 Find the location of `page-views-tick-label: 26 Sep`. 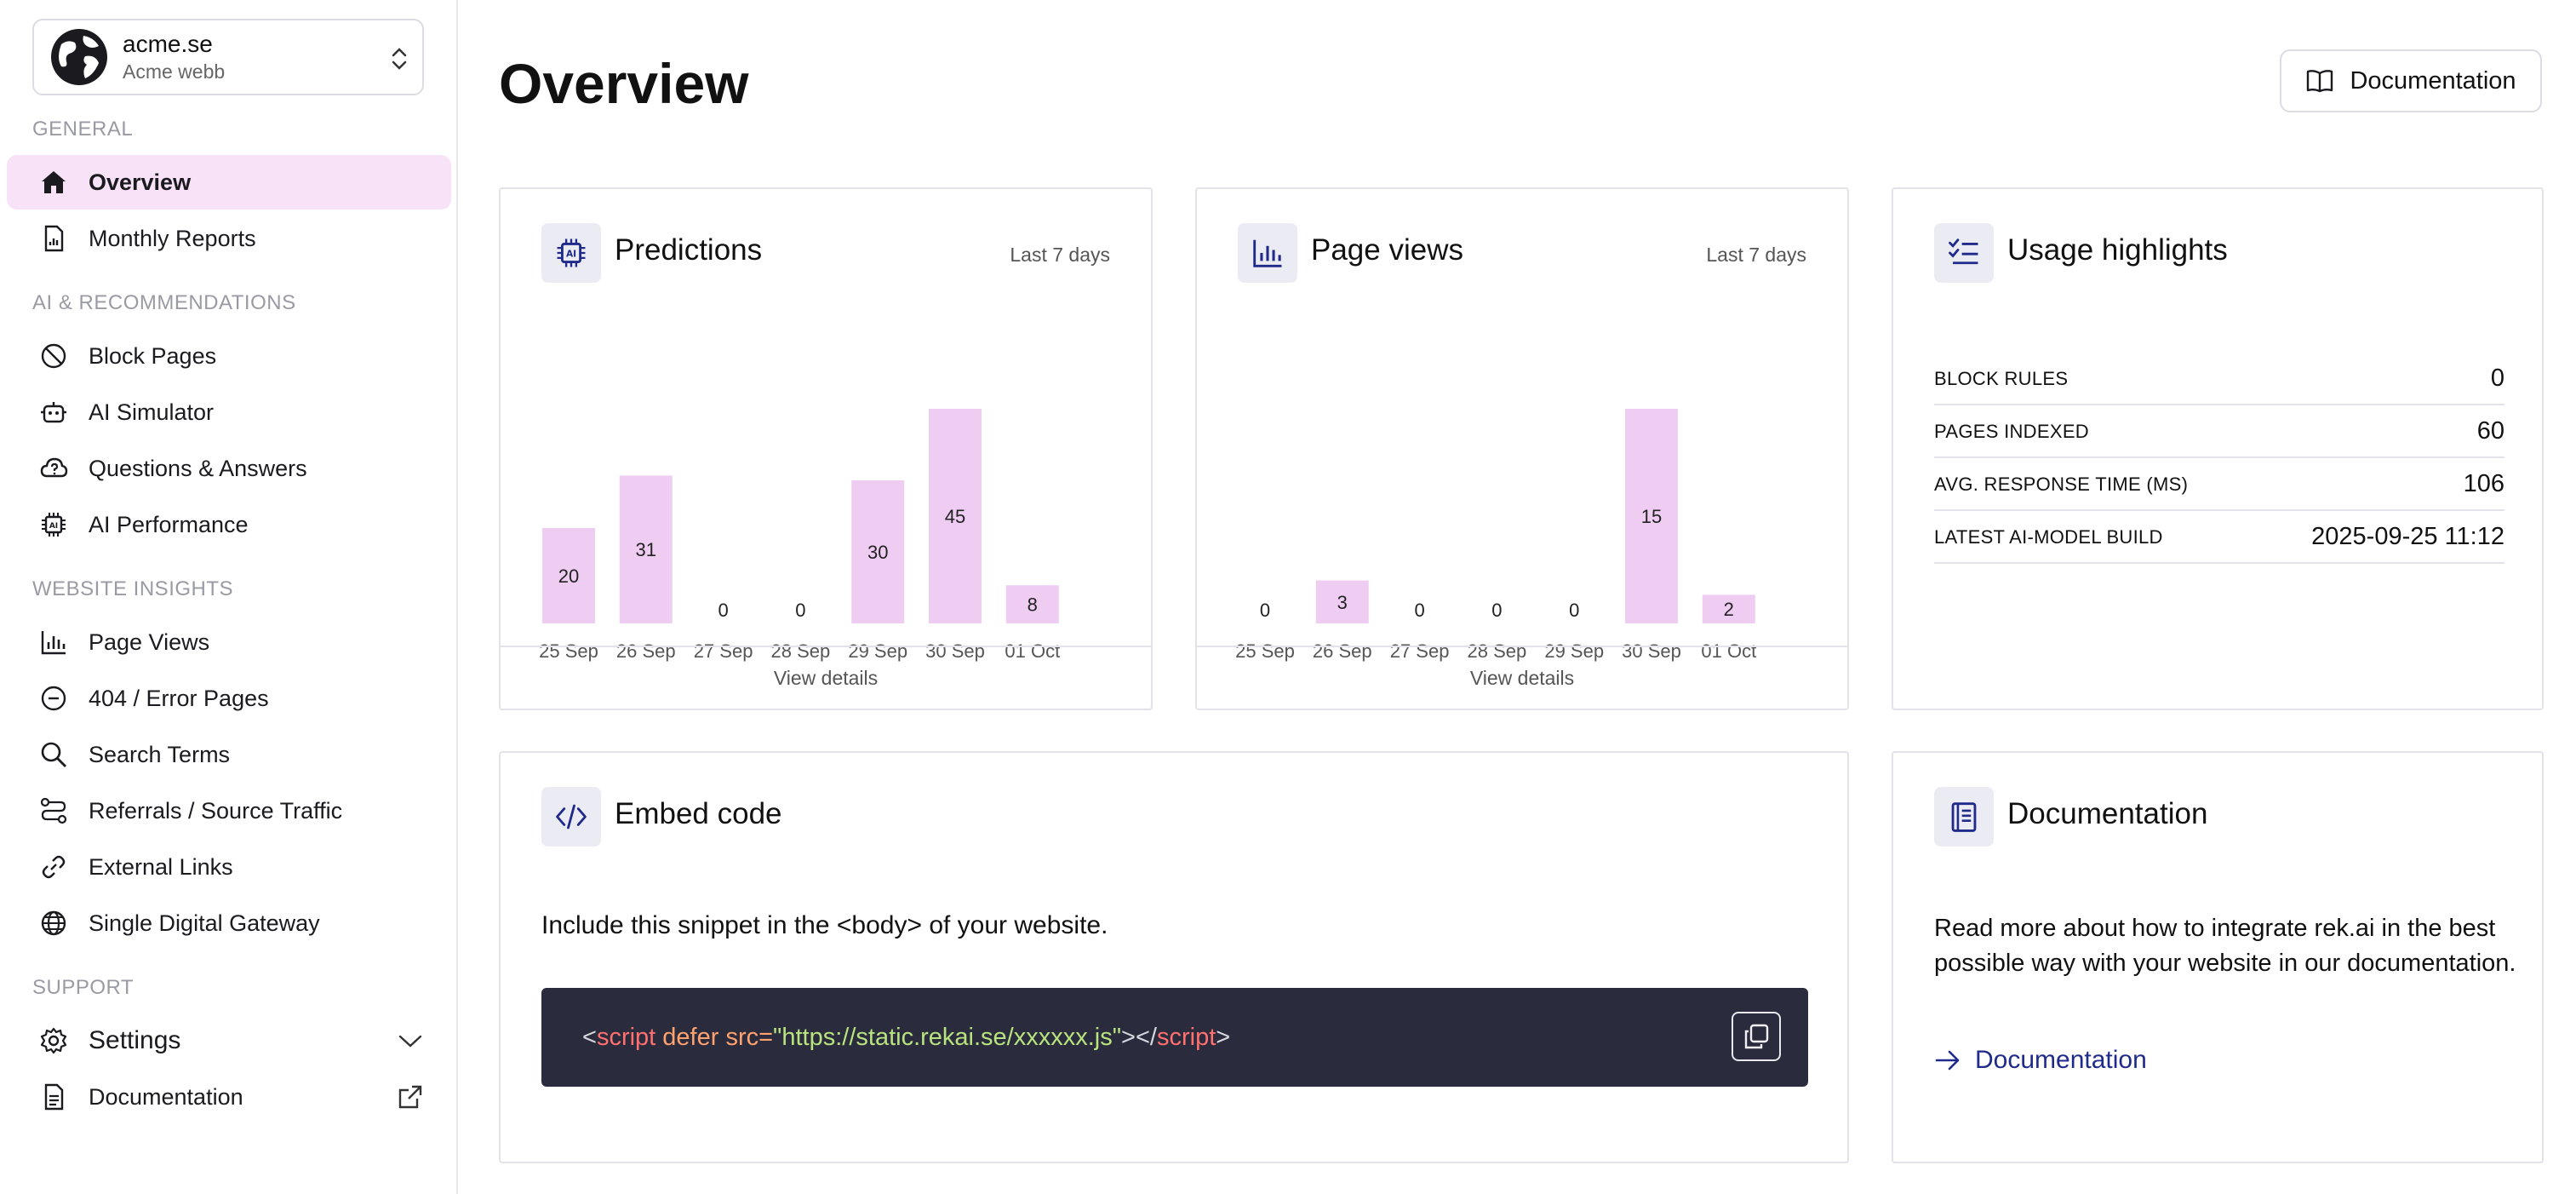

page-views-tick-label: 26 Sep is located at coordinates (1342, 651).